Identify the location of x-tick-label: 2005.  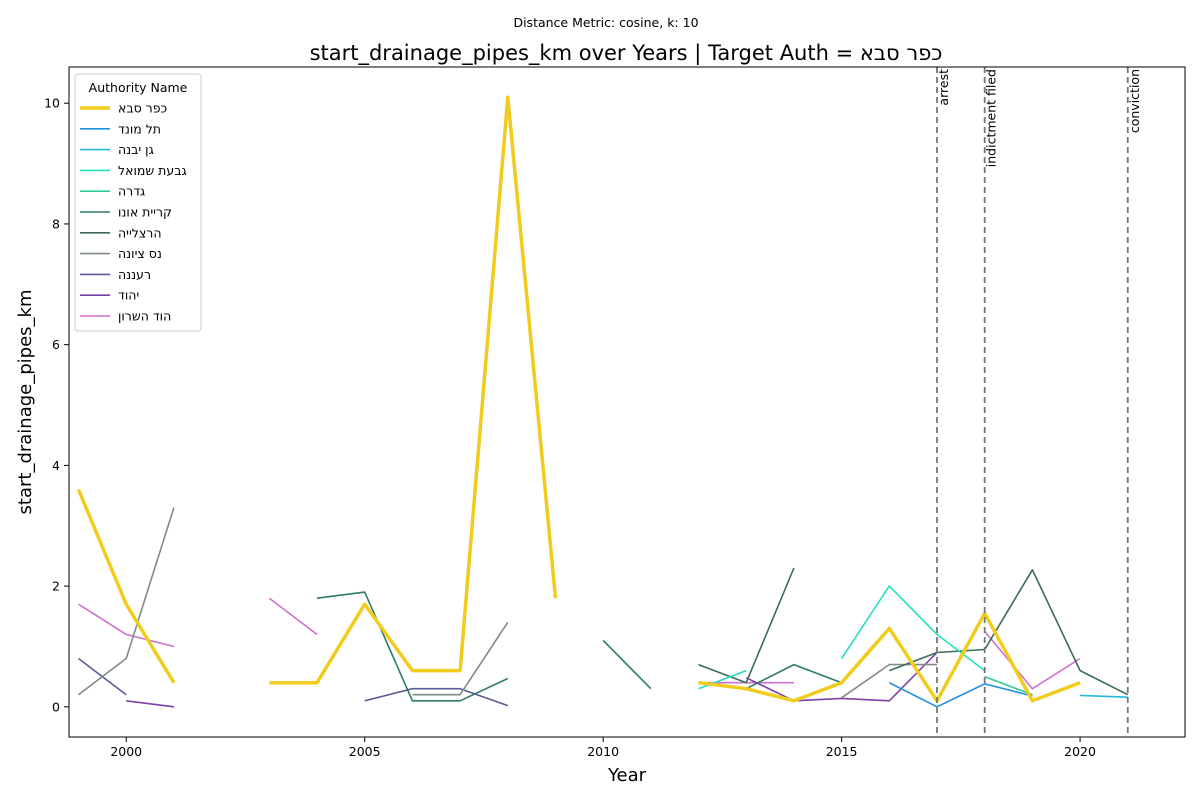
(365, 751).